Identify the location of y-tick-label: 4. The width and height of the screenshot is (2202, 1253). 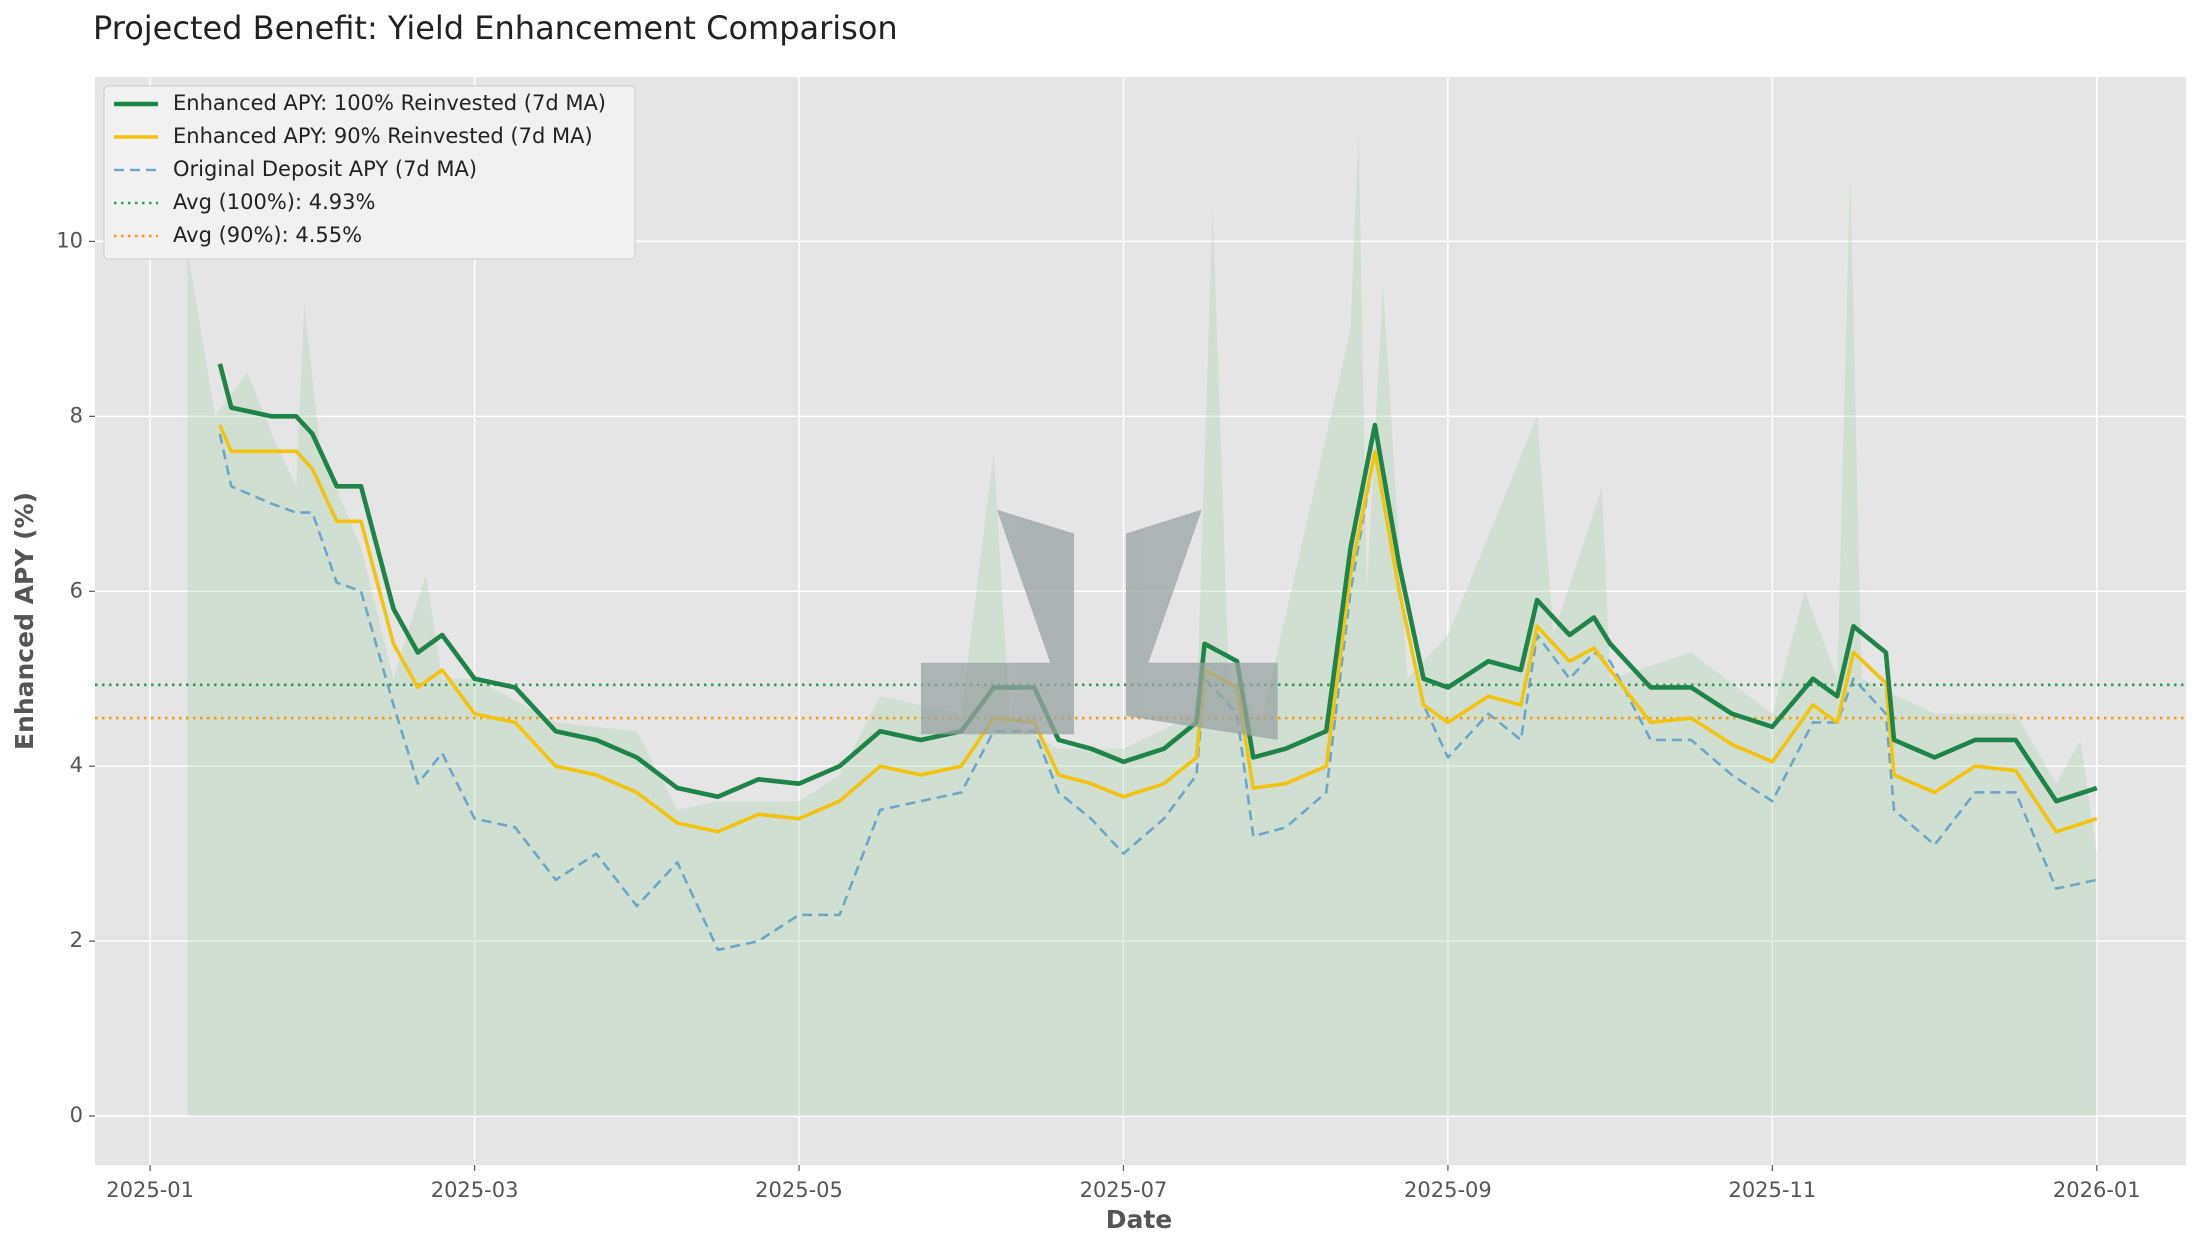
(76, 765).